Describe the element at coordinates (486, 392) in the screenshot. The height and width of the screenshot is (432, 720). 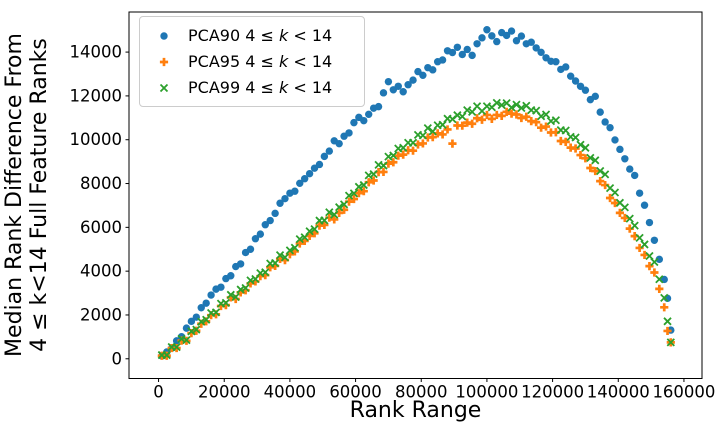
I see `x-tick-label: 100000` at that location.